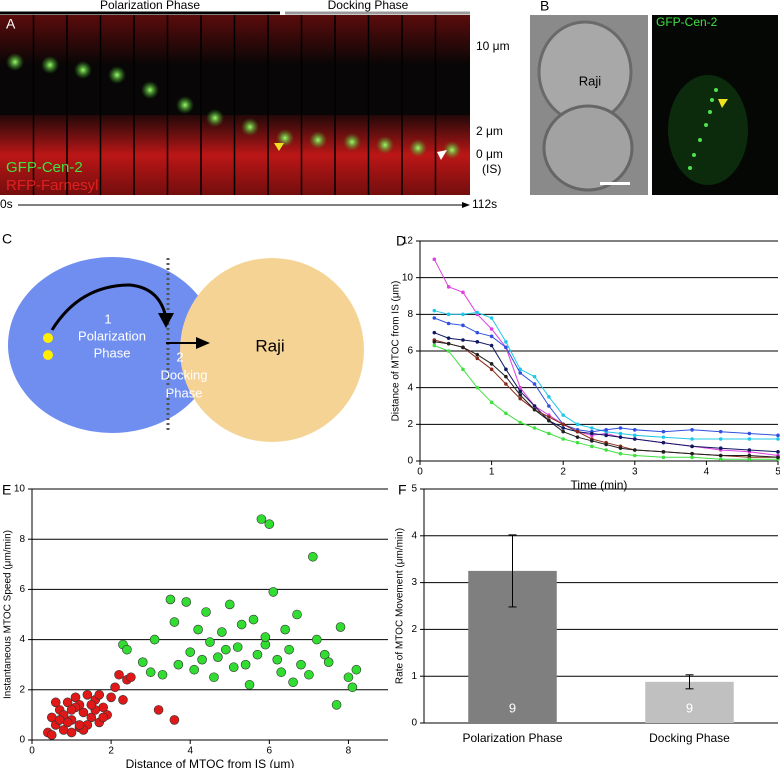 This screenshot has height=768, width=780. Describe the element at coordinates (777, 472) in the screenshot. I see `x-tick-label: 5` at that location.